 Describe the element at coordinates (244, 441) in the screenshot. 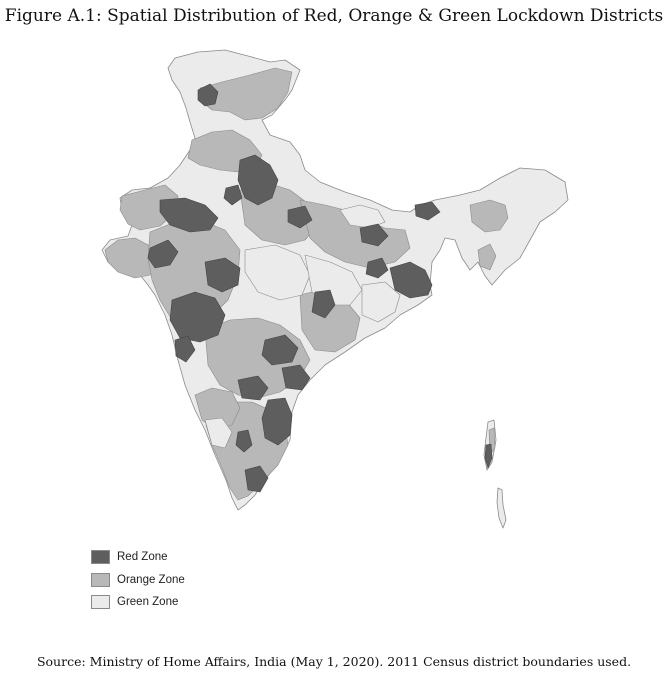

I see `red-region-kerala` at that location.